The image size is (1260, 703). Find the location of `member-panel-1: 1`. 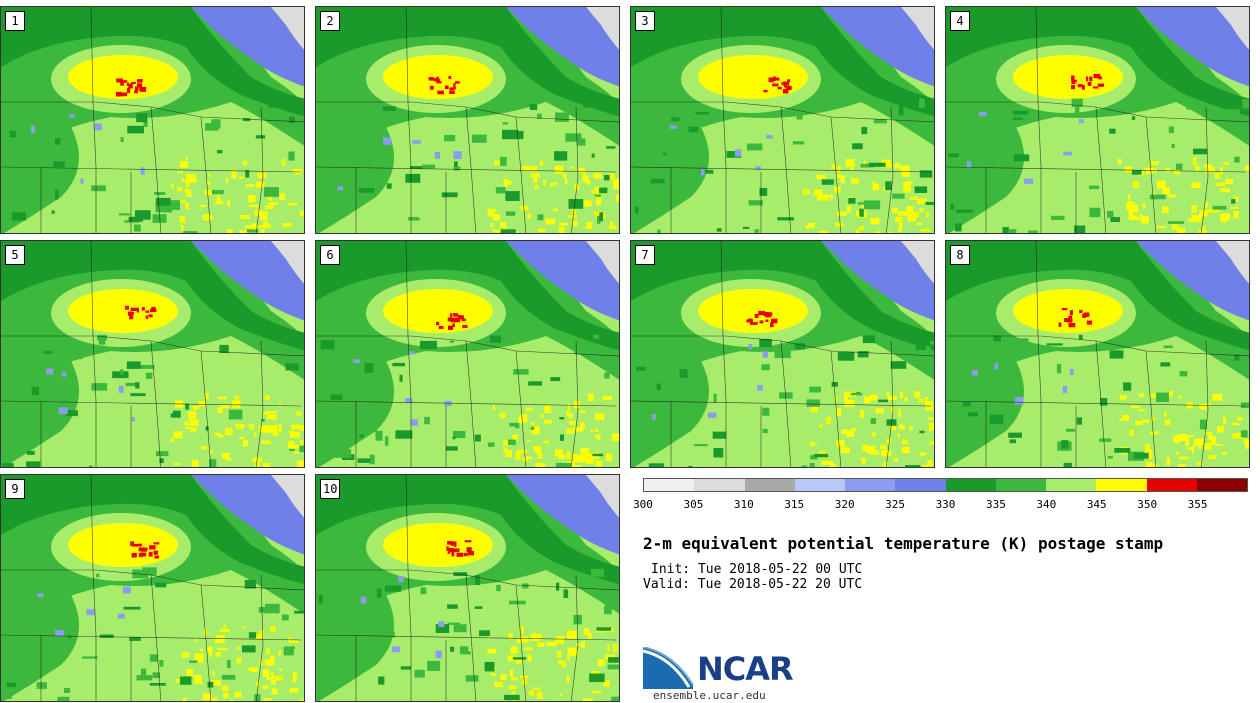

member-panel-1: 1 is located at coordinates (152, 120).